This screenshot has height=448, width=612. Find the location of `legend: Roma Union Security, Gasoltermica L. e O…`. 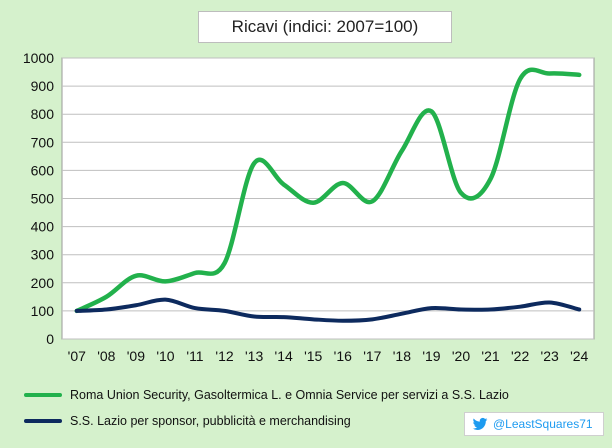

legend: Roma Union Security, Gasoltermica L. e O… is located at coordinates (304, 410).